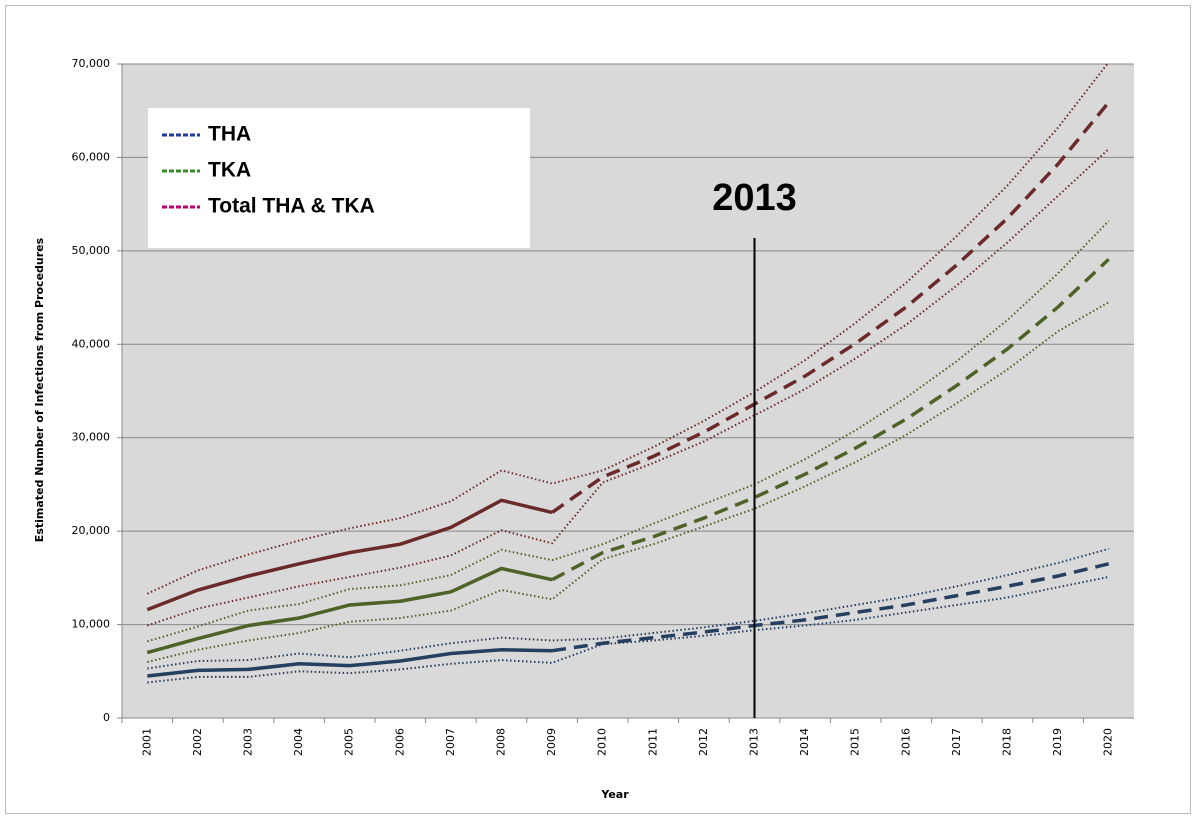 The image size is (1196, 819). What do you see at coordinates (91, 63) in the screenshot?
I see `y-tick-label: 70,000` at bounding box center [91, 63].